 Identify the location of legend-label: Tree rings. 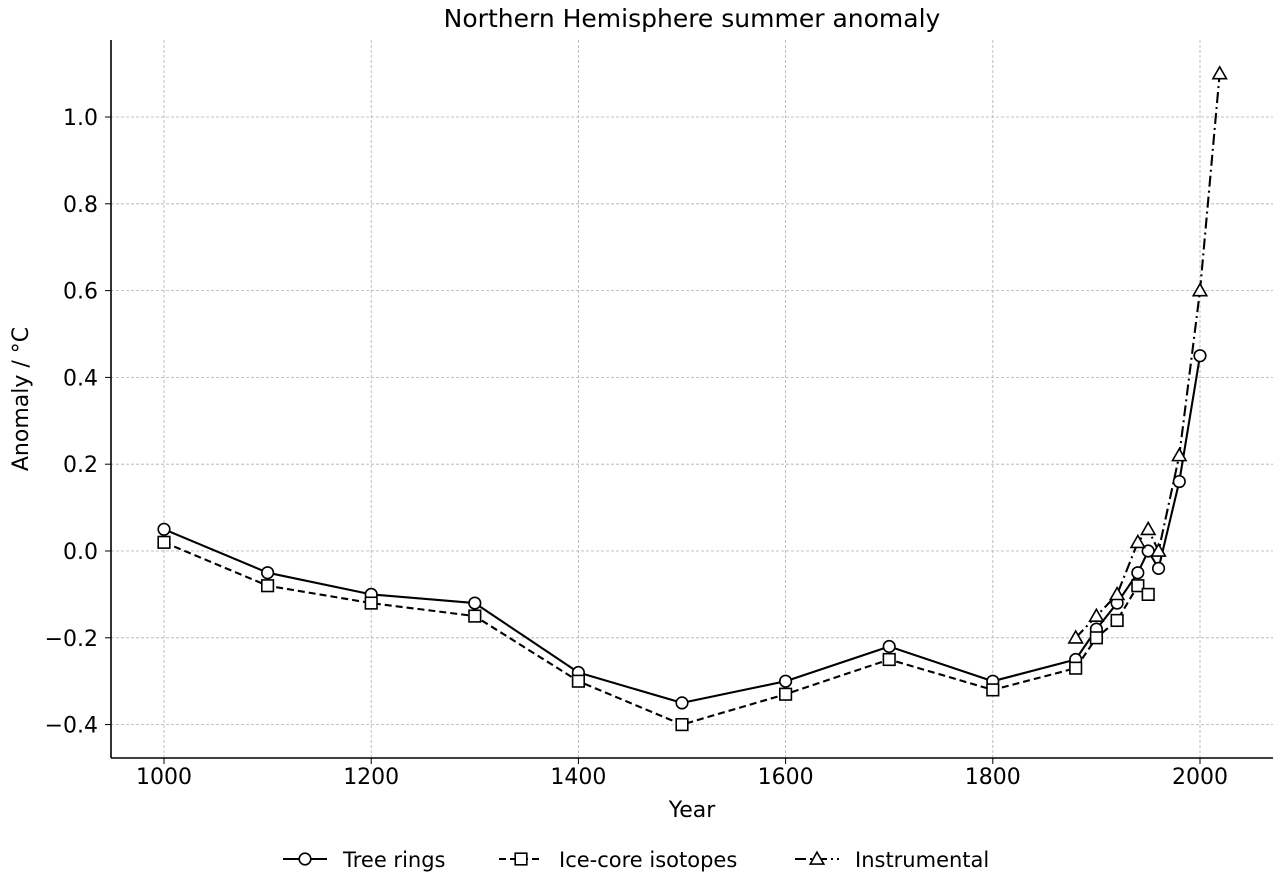
(393, 860).